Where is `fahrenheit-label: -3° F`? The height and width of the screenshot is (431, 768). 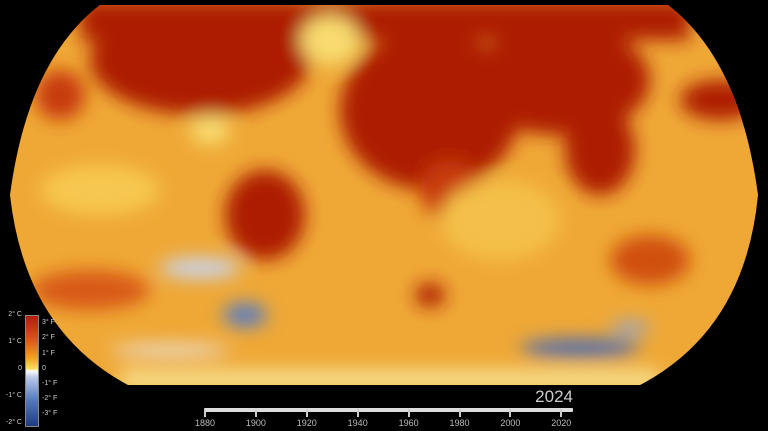 fahrenheit-label: -3° F is located at coordinates (50, 413).